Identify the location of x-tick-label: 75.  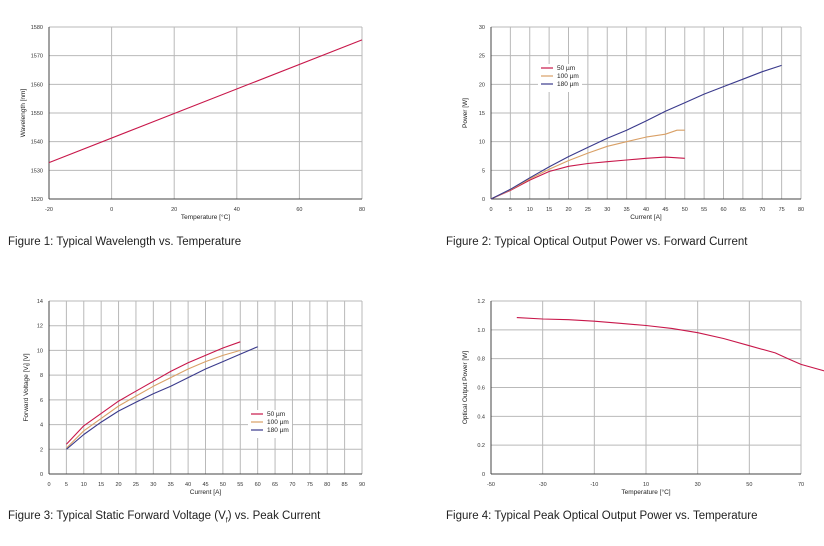
(310, 485).